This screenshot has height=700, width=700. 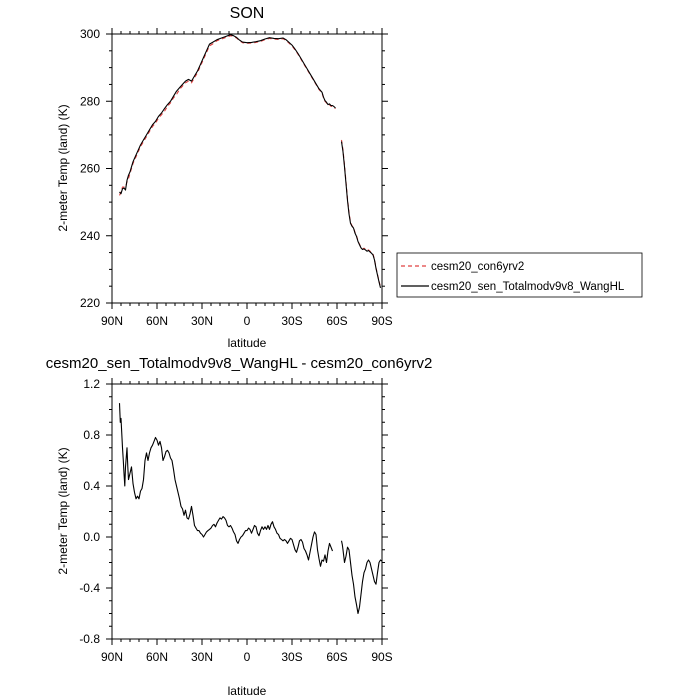 I want to click on top-series-lines, so click(x=250, y=161).